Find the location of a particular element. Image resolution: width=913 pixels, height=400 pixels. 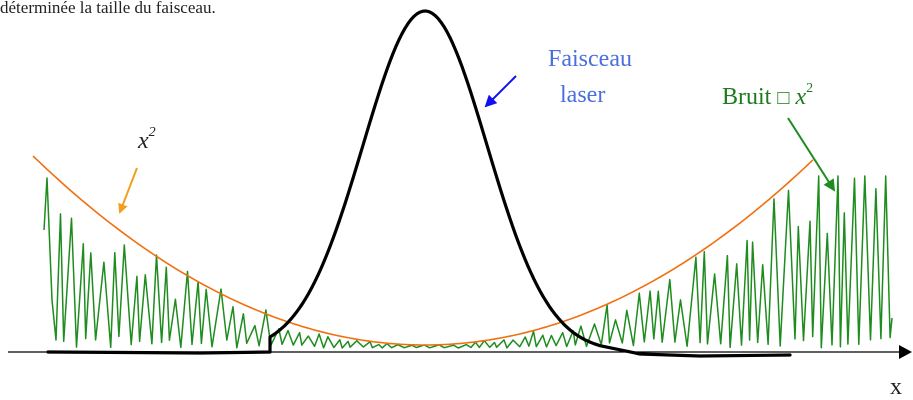

axis-label: x is located at coordinates (896, 387).